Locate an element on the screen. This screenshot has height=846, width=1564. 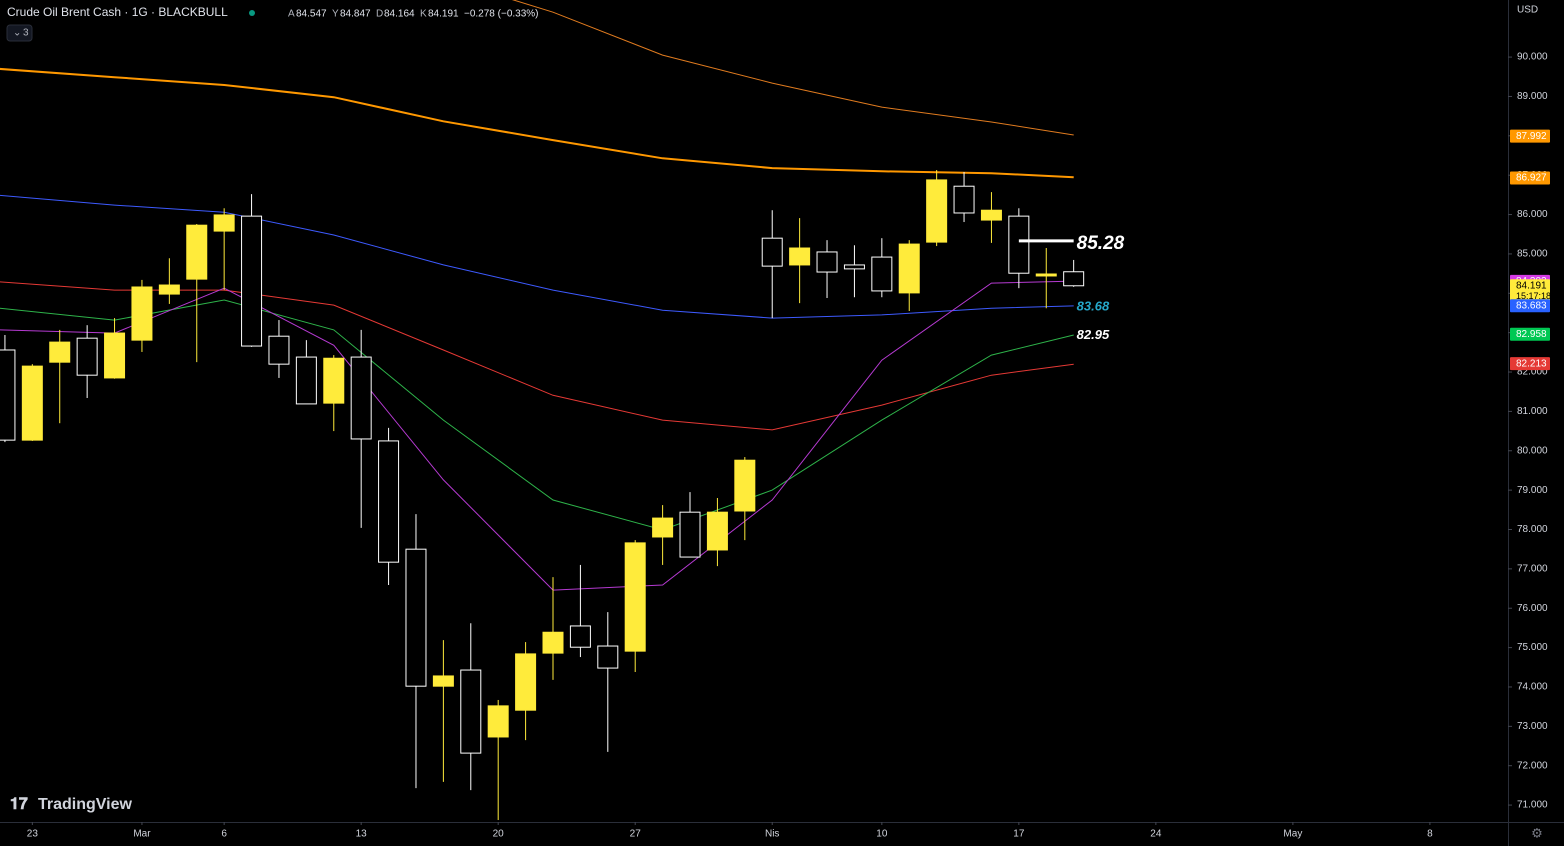
y-tick-label: 90.000 is located at coordinates (1532, 57).